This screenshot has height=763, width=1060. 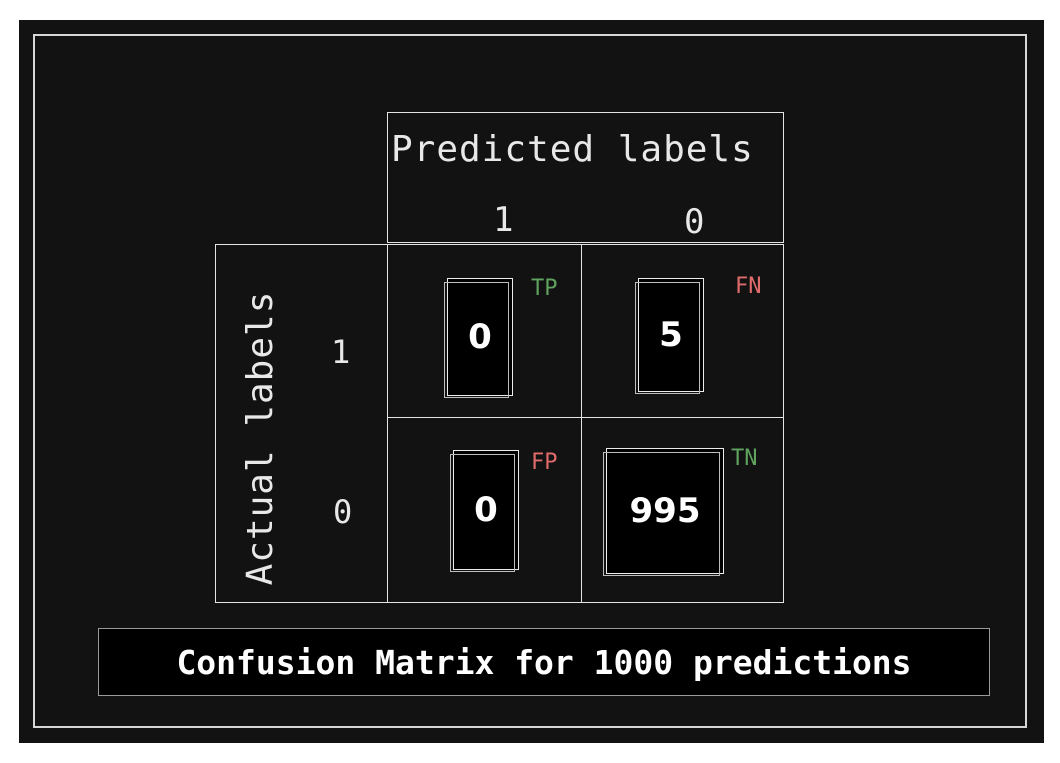 I want to click on predicted-labels-title: Predicted labels, so click(x=572, y=149).